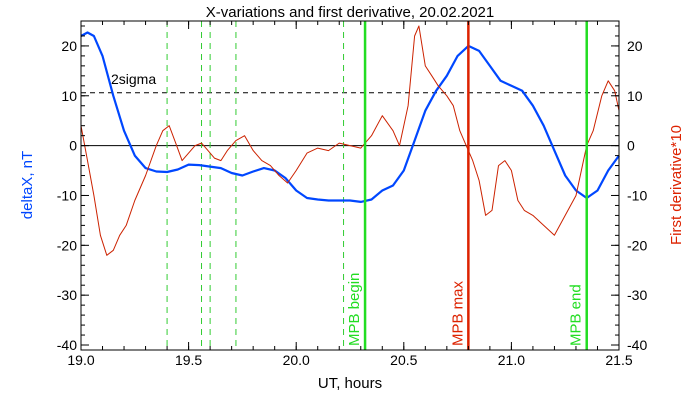 Image resolution: width=700 pixels, height=400 pixels. What do you see at coordinates (69, 96) in the screenshot?
I see `y-tick-label-left-1: 10` at bounding box center [69, 96].